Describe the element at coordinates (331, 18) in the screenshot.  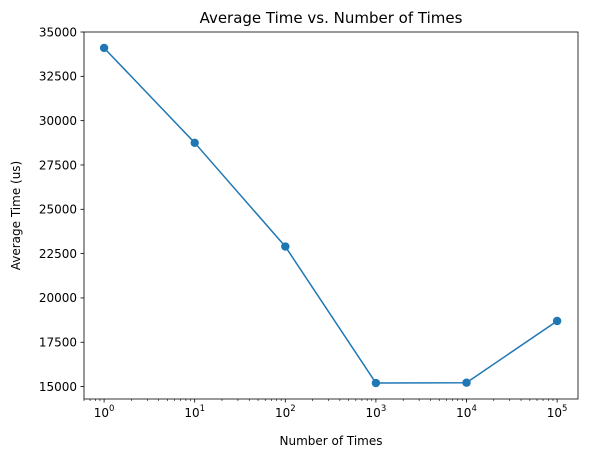
I see `chart-title: Average Time vs. Number of Times` at that location.